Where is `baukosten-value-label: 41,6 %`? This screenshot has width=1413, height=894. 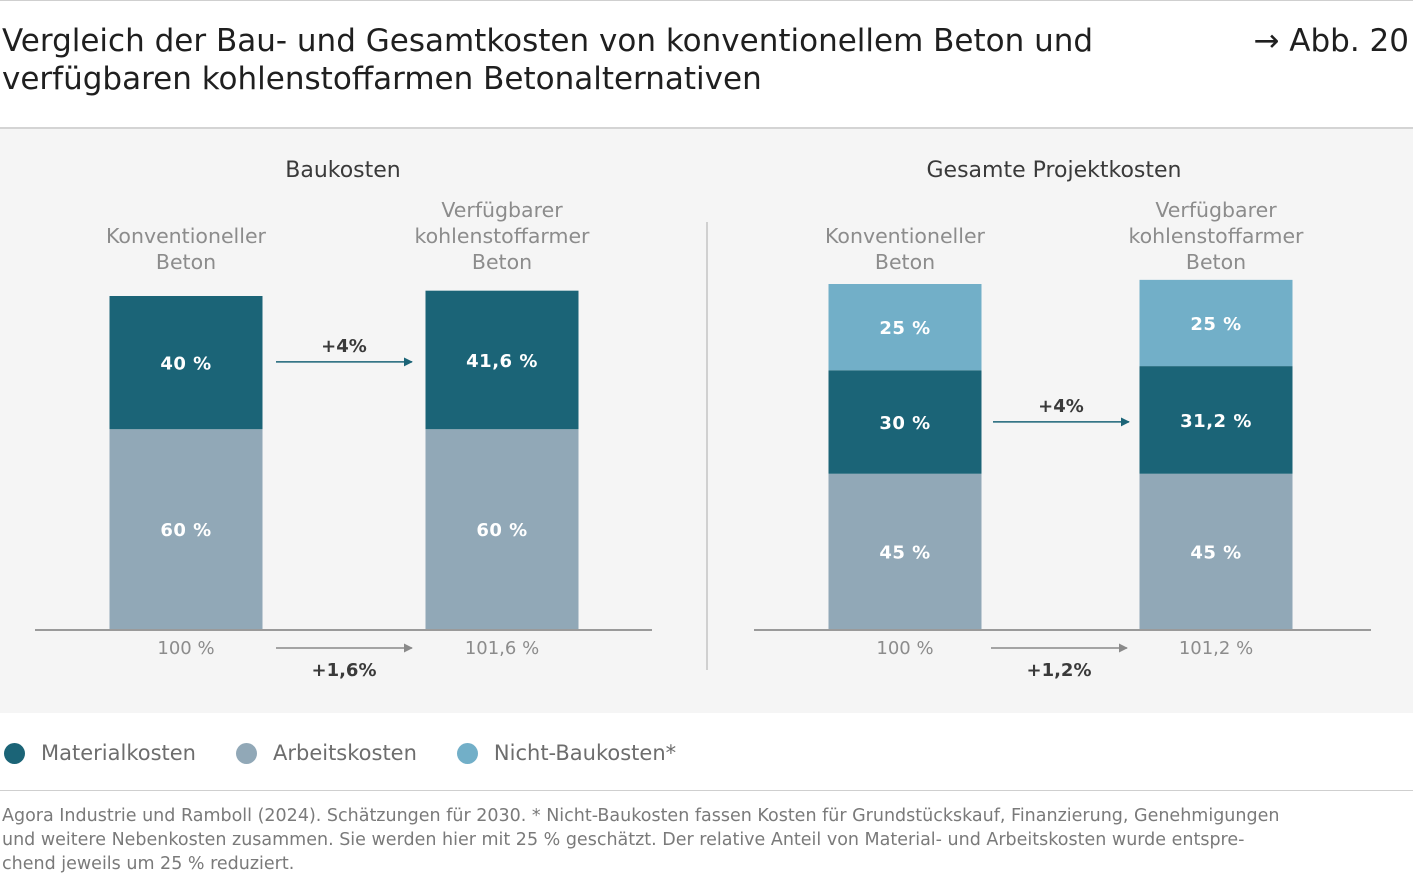
baukosten-value-label: 41,6 % is located at coordinates (502, 361).